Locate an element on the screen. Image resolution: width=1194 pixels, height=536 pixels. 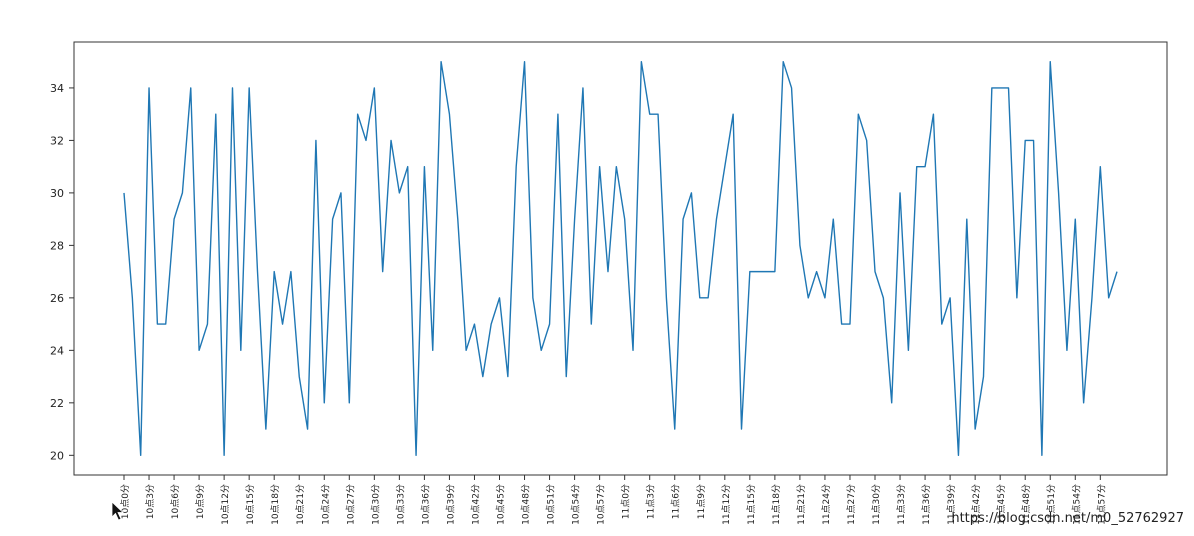
x-tick-label: 11点9分 is located at coordinates (701, 501).